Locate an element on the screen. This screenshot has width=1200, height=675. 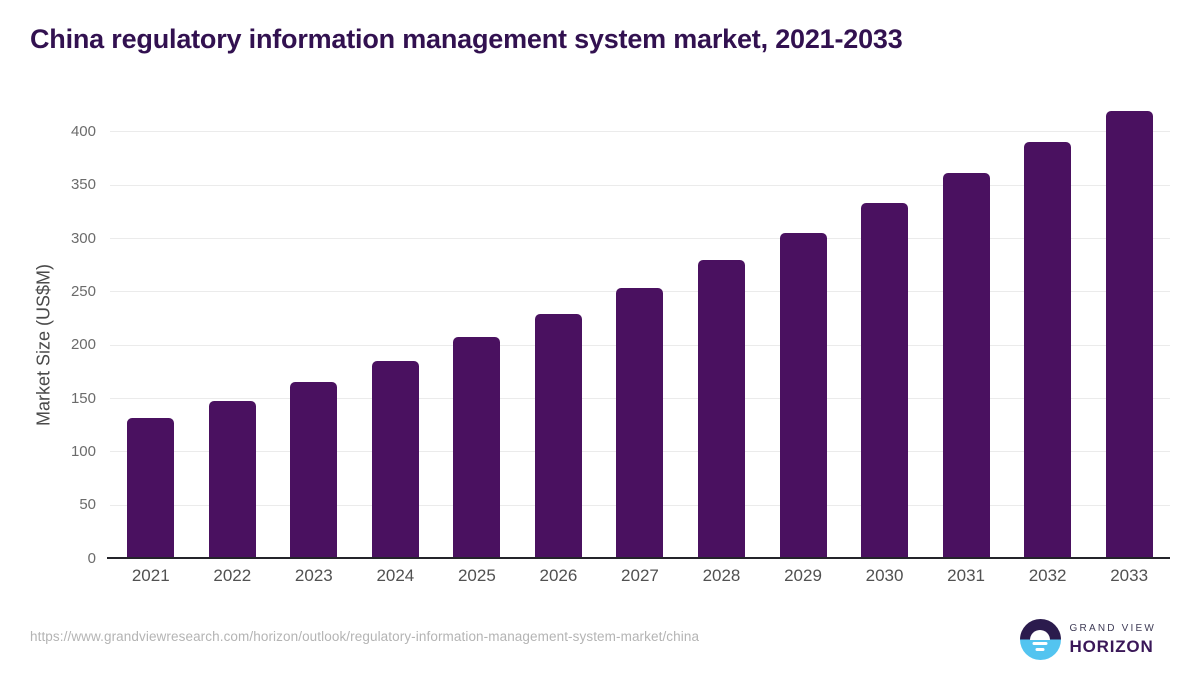
x-tick-label-2032: 2032 is located at coordinates (1047, 575).